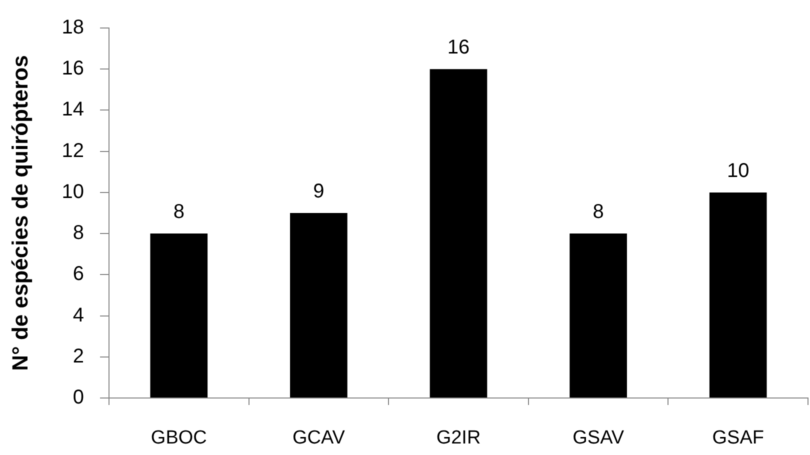 Image resolution: width=810 pixels, height=455 pixels. I want to click on data-label: 9, so click(318, 191).